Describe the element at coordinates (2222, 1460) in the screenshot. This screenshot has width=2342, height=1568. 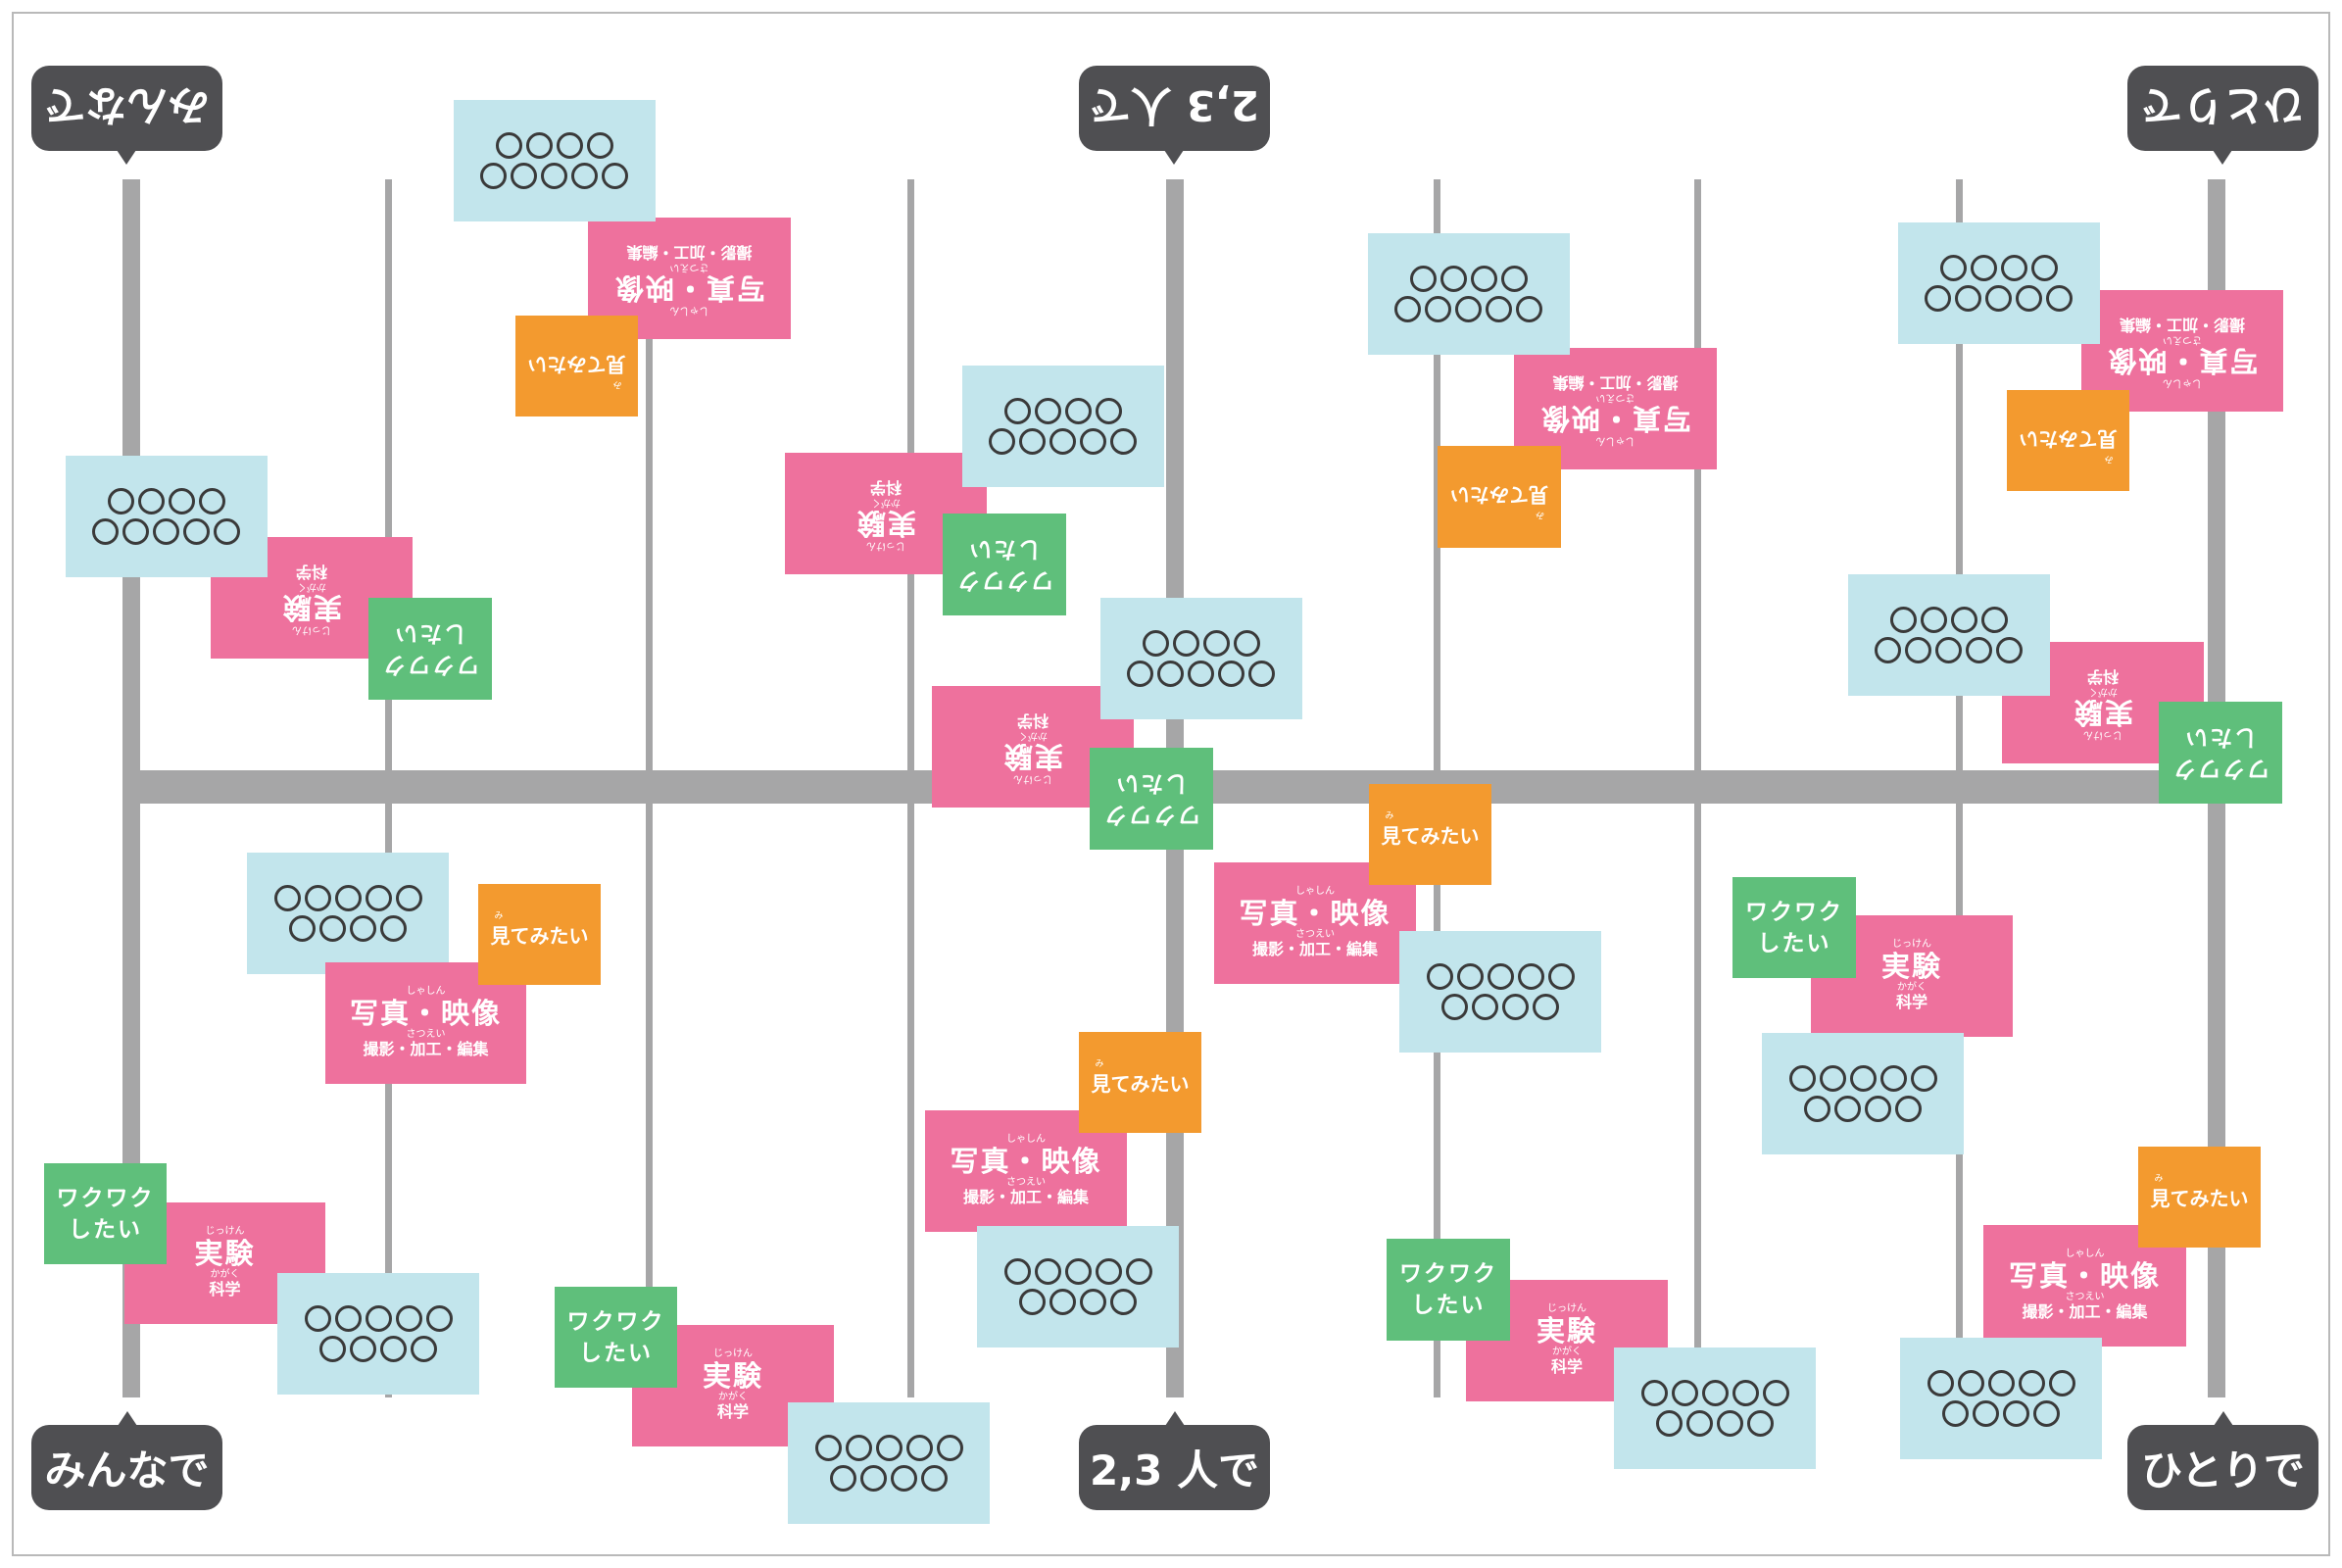
I see `tag-hitori-bottom: ひとりで` at that location.